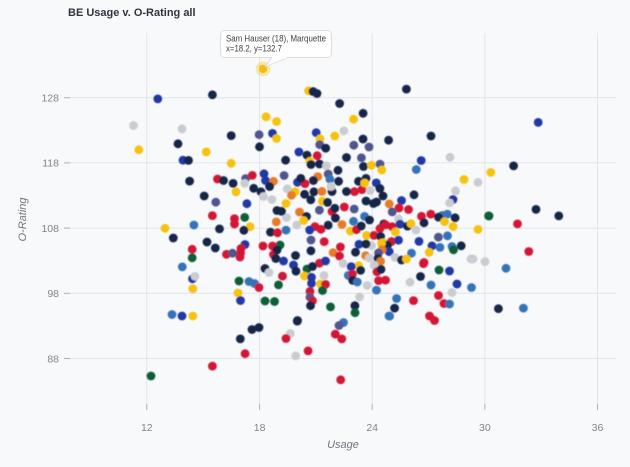  I want to click on svg-text: 36, so click(598, 428).